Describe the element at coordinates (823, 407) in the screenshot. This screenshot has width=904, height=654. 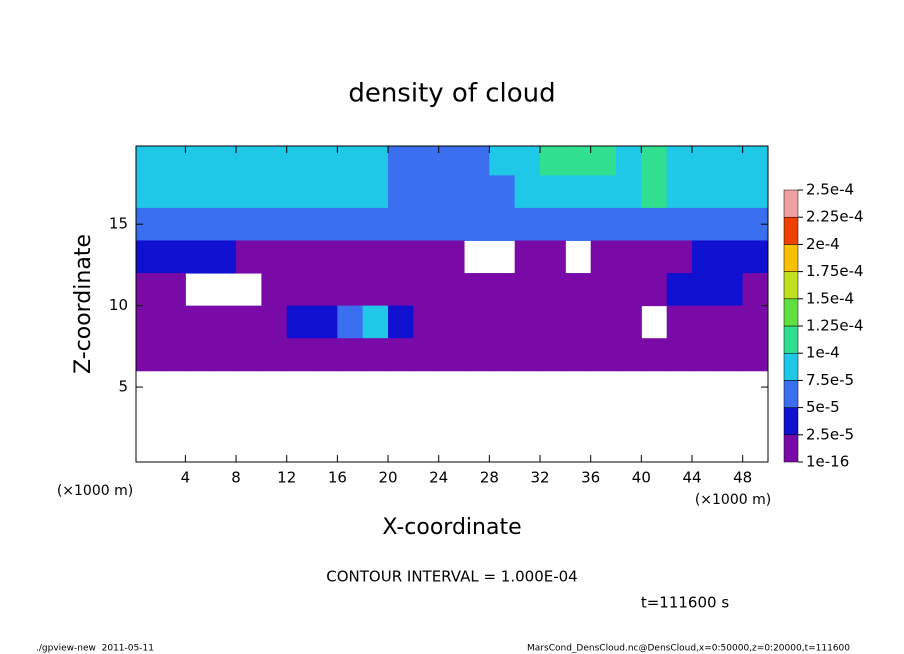
I see `colorbar-label: 5e-5` at that location.